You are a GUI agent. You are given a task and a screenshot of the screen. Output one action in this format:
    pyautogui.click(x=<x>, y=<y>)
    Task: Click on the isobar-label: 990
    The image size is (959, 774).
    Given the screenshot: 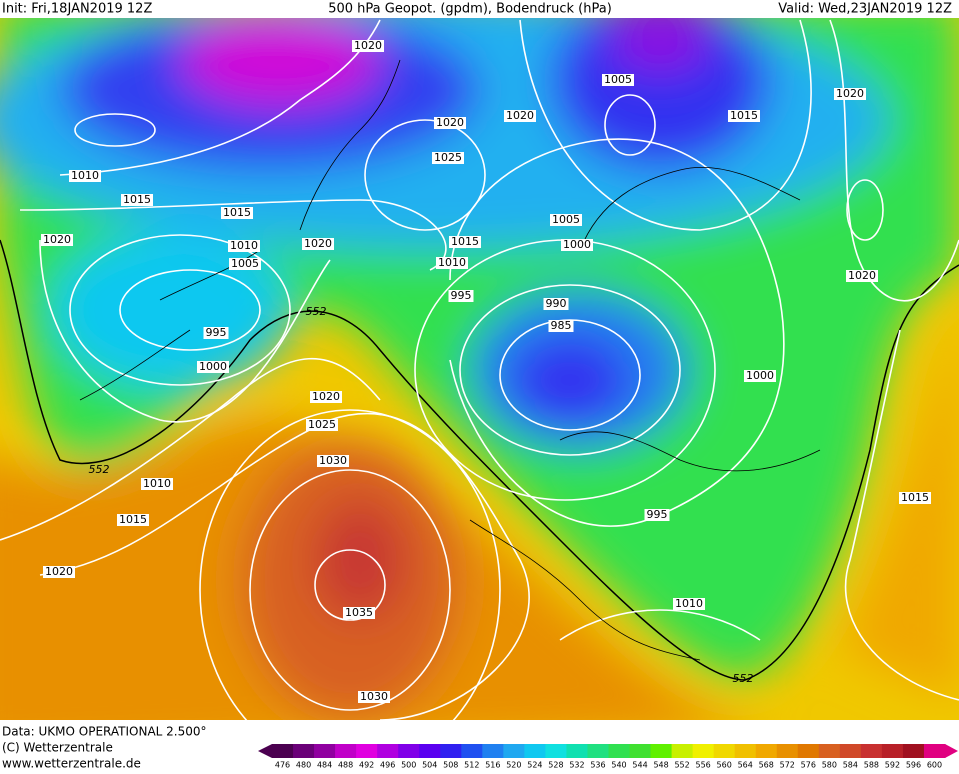 What is the action you would take?
    pyautogui.click(x=556, y=303)
    